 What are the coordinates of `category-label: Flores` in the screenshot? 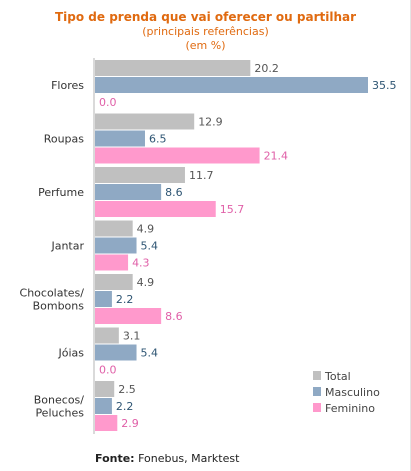 It's located at (67, 85).